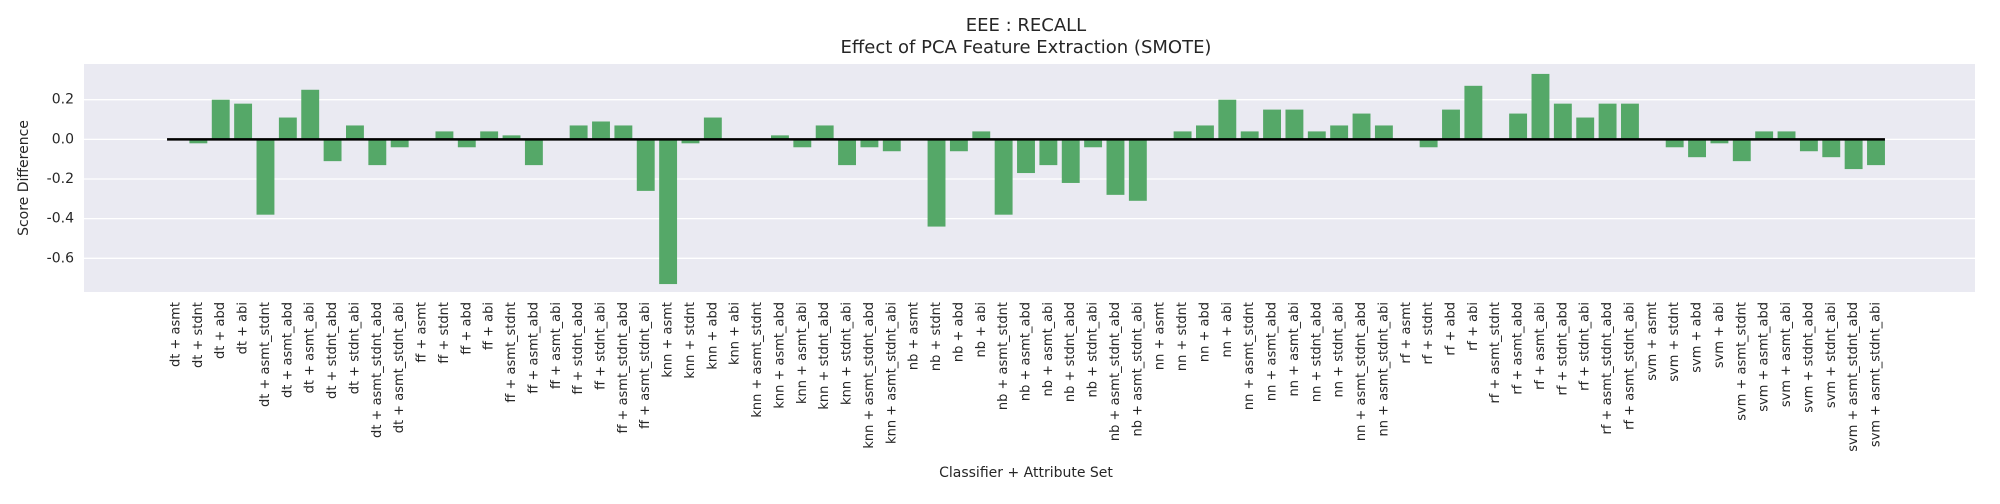 This screenshot has height=504, width=2000. What do you see at coordinates (1383, 369) in the screenshot?
I see `x-tick-label: nn + asmt_stdnt_abi` at bounding box center [1383, 369].